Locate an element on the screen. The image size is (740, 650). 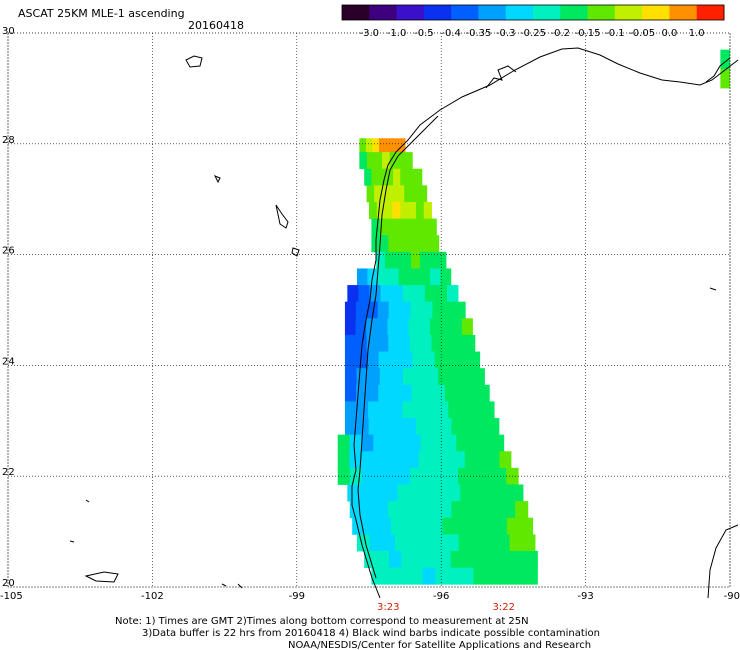
color-bar-label: -0.15 is located at coordinates (588, 33).